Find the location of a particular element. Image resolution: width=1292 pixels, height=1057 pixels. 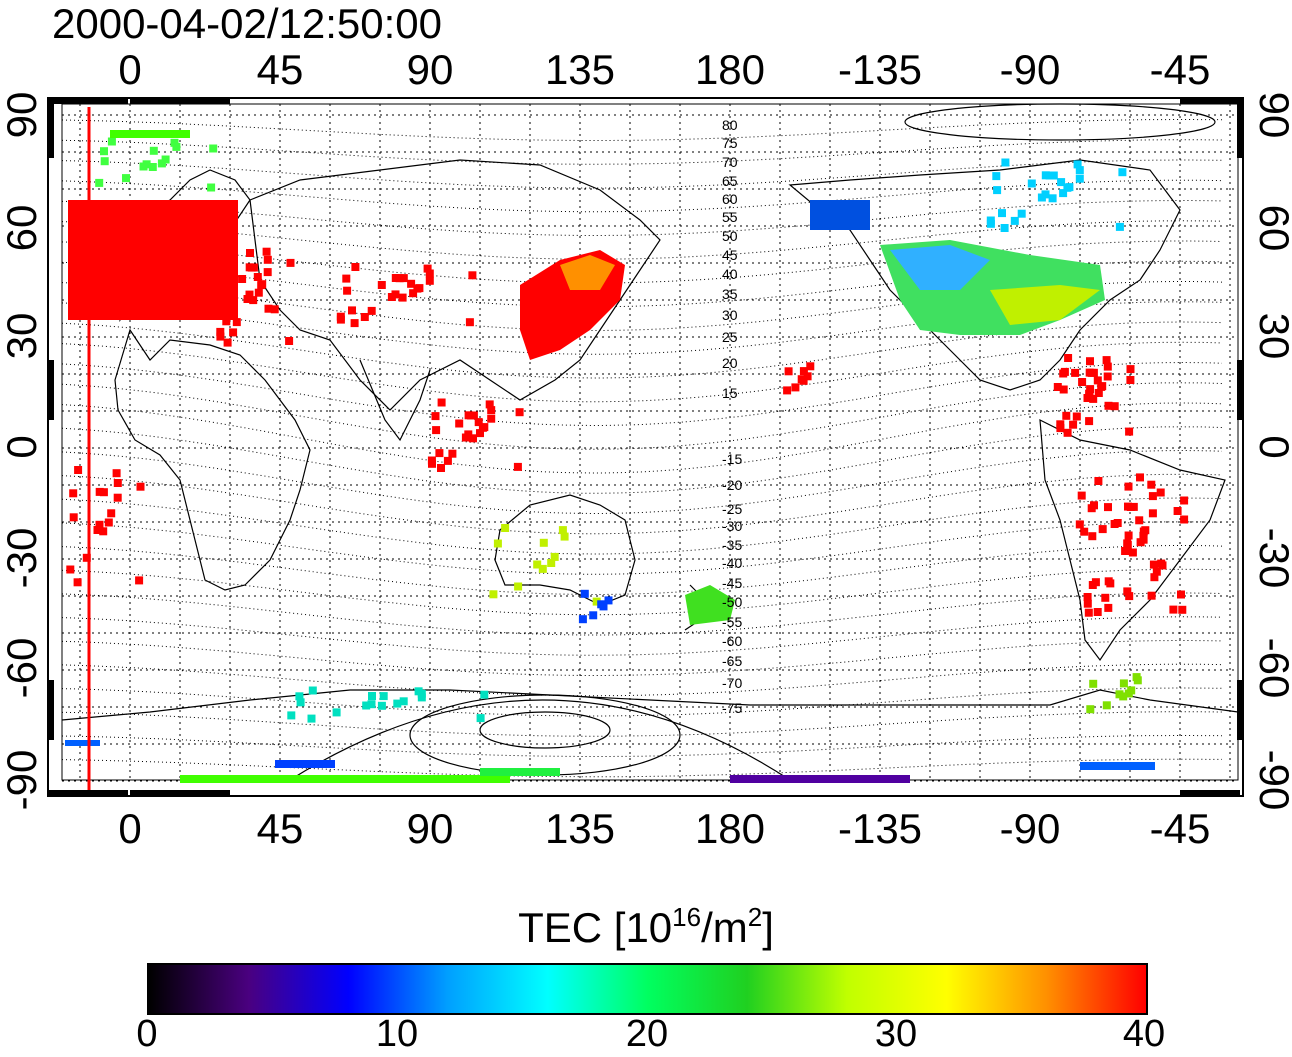

x-tick-label: 180 is located at coordinates (730, 69).